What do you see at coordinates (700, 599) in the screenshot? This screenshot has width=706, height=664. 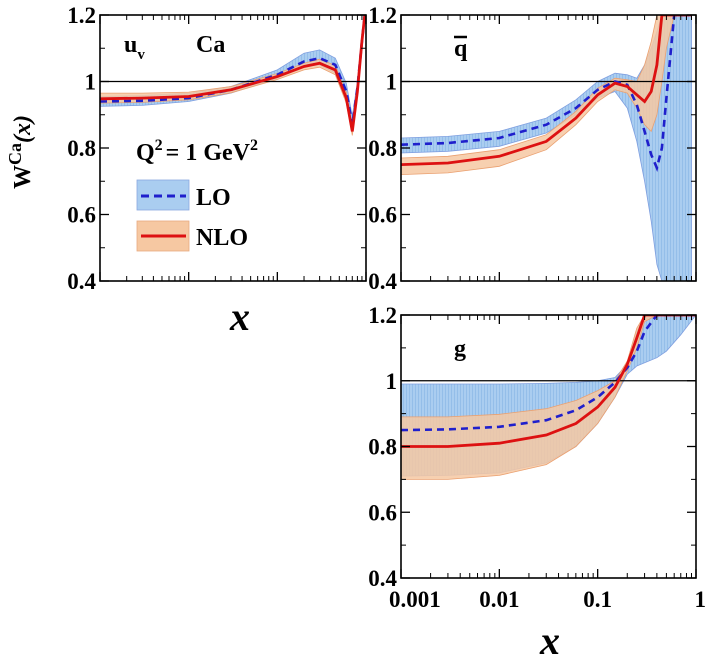 I see `x-tick-label-g: 1` at bounding box center [700, 599].